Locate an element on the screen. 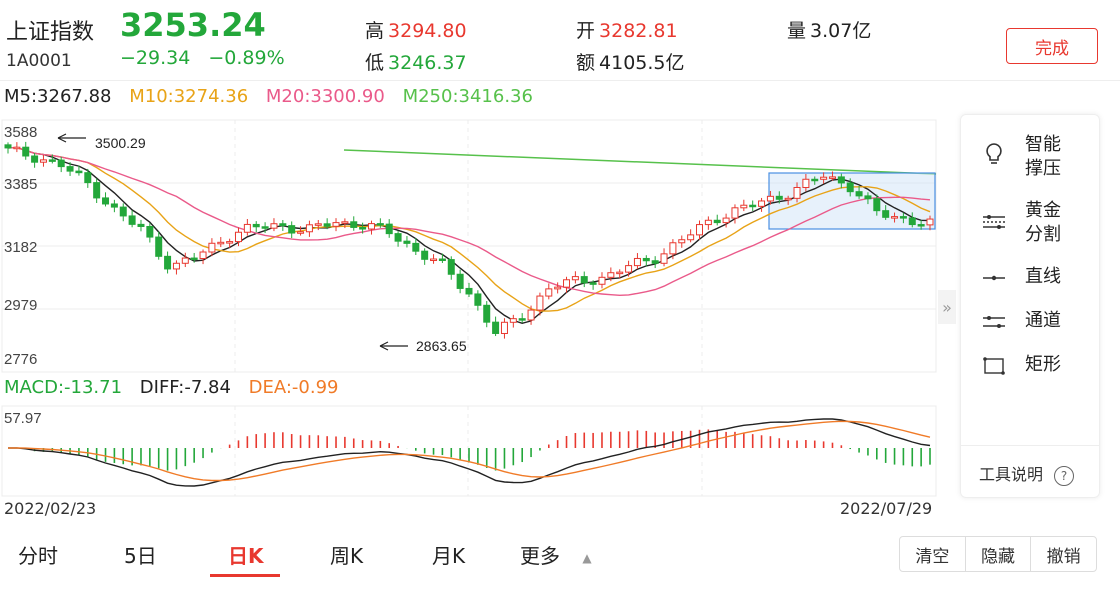 Image resolution: width=1120 pixels, height=598 pixels. diff-value: DIFF:-7.84 is located at coordinates (185, 387).